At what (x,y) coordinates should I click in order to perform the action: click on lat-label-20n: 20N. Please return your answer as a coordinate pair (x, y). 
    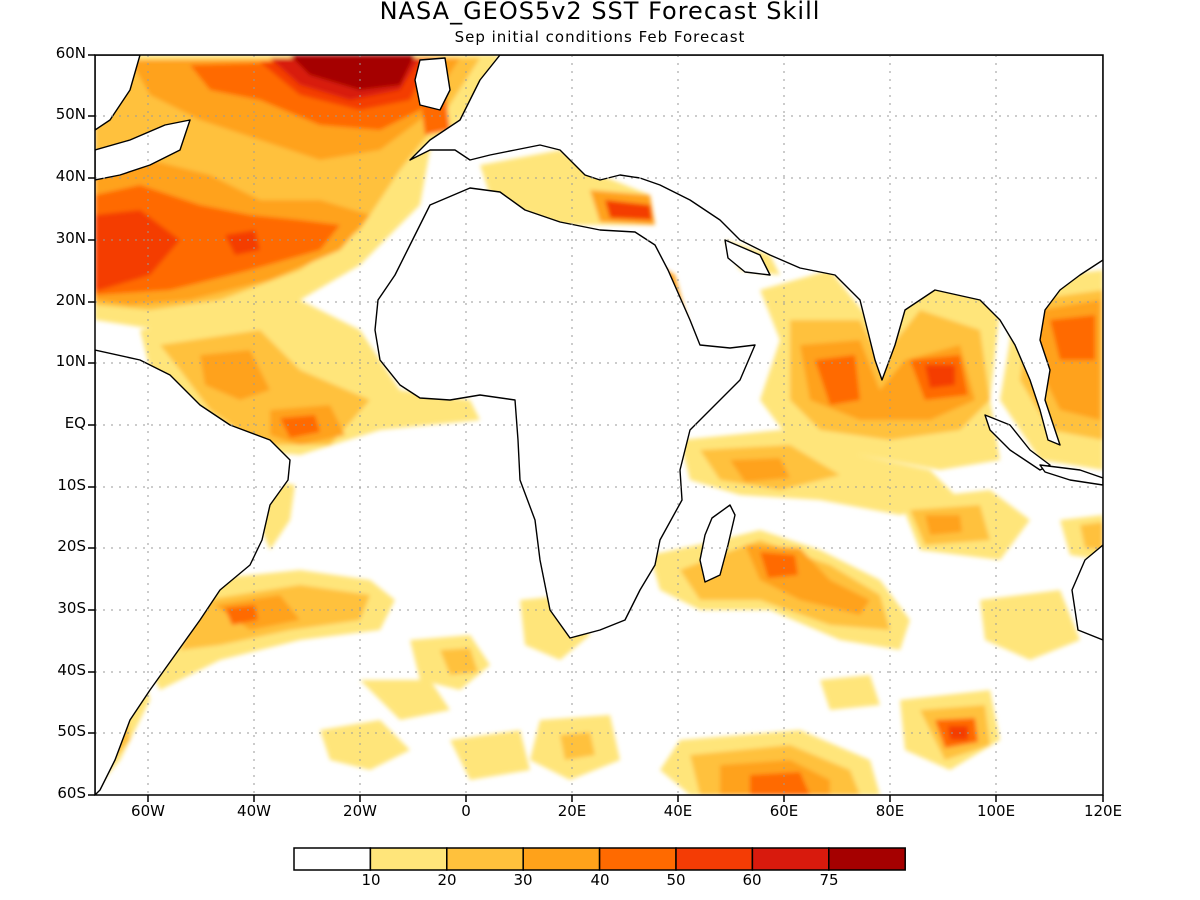
    Looking at the image, I should click on (70, 300).